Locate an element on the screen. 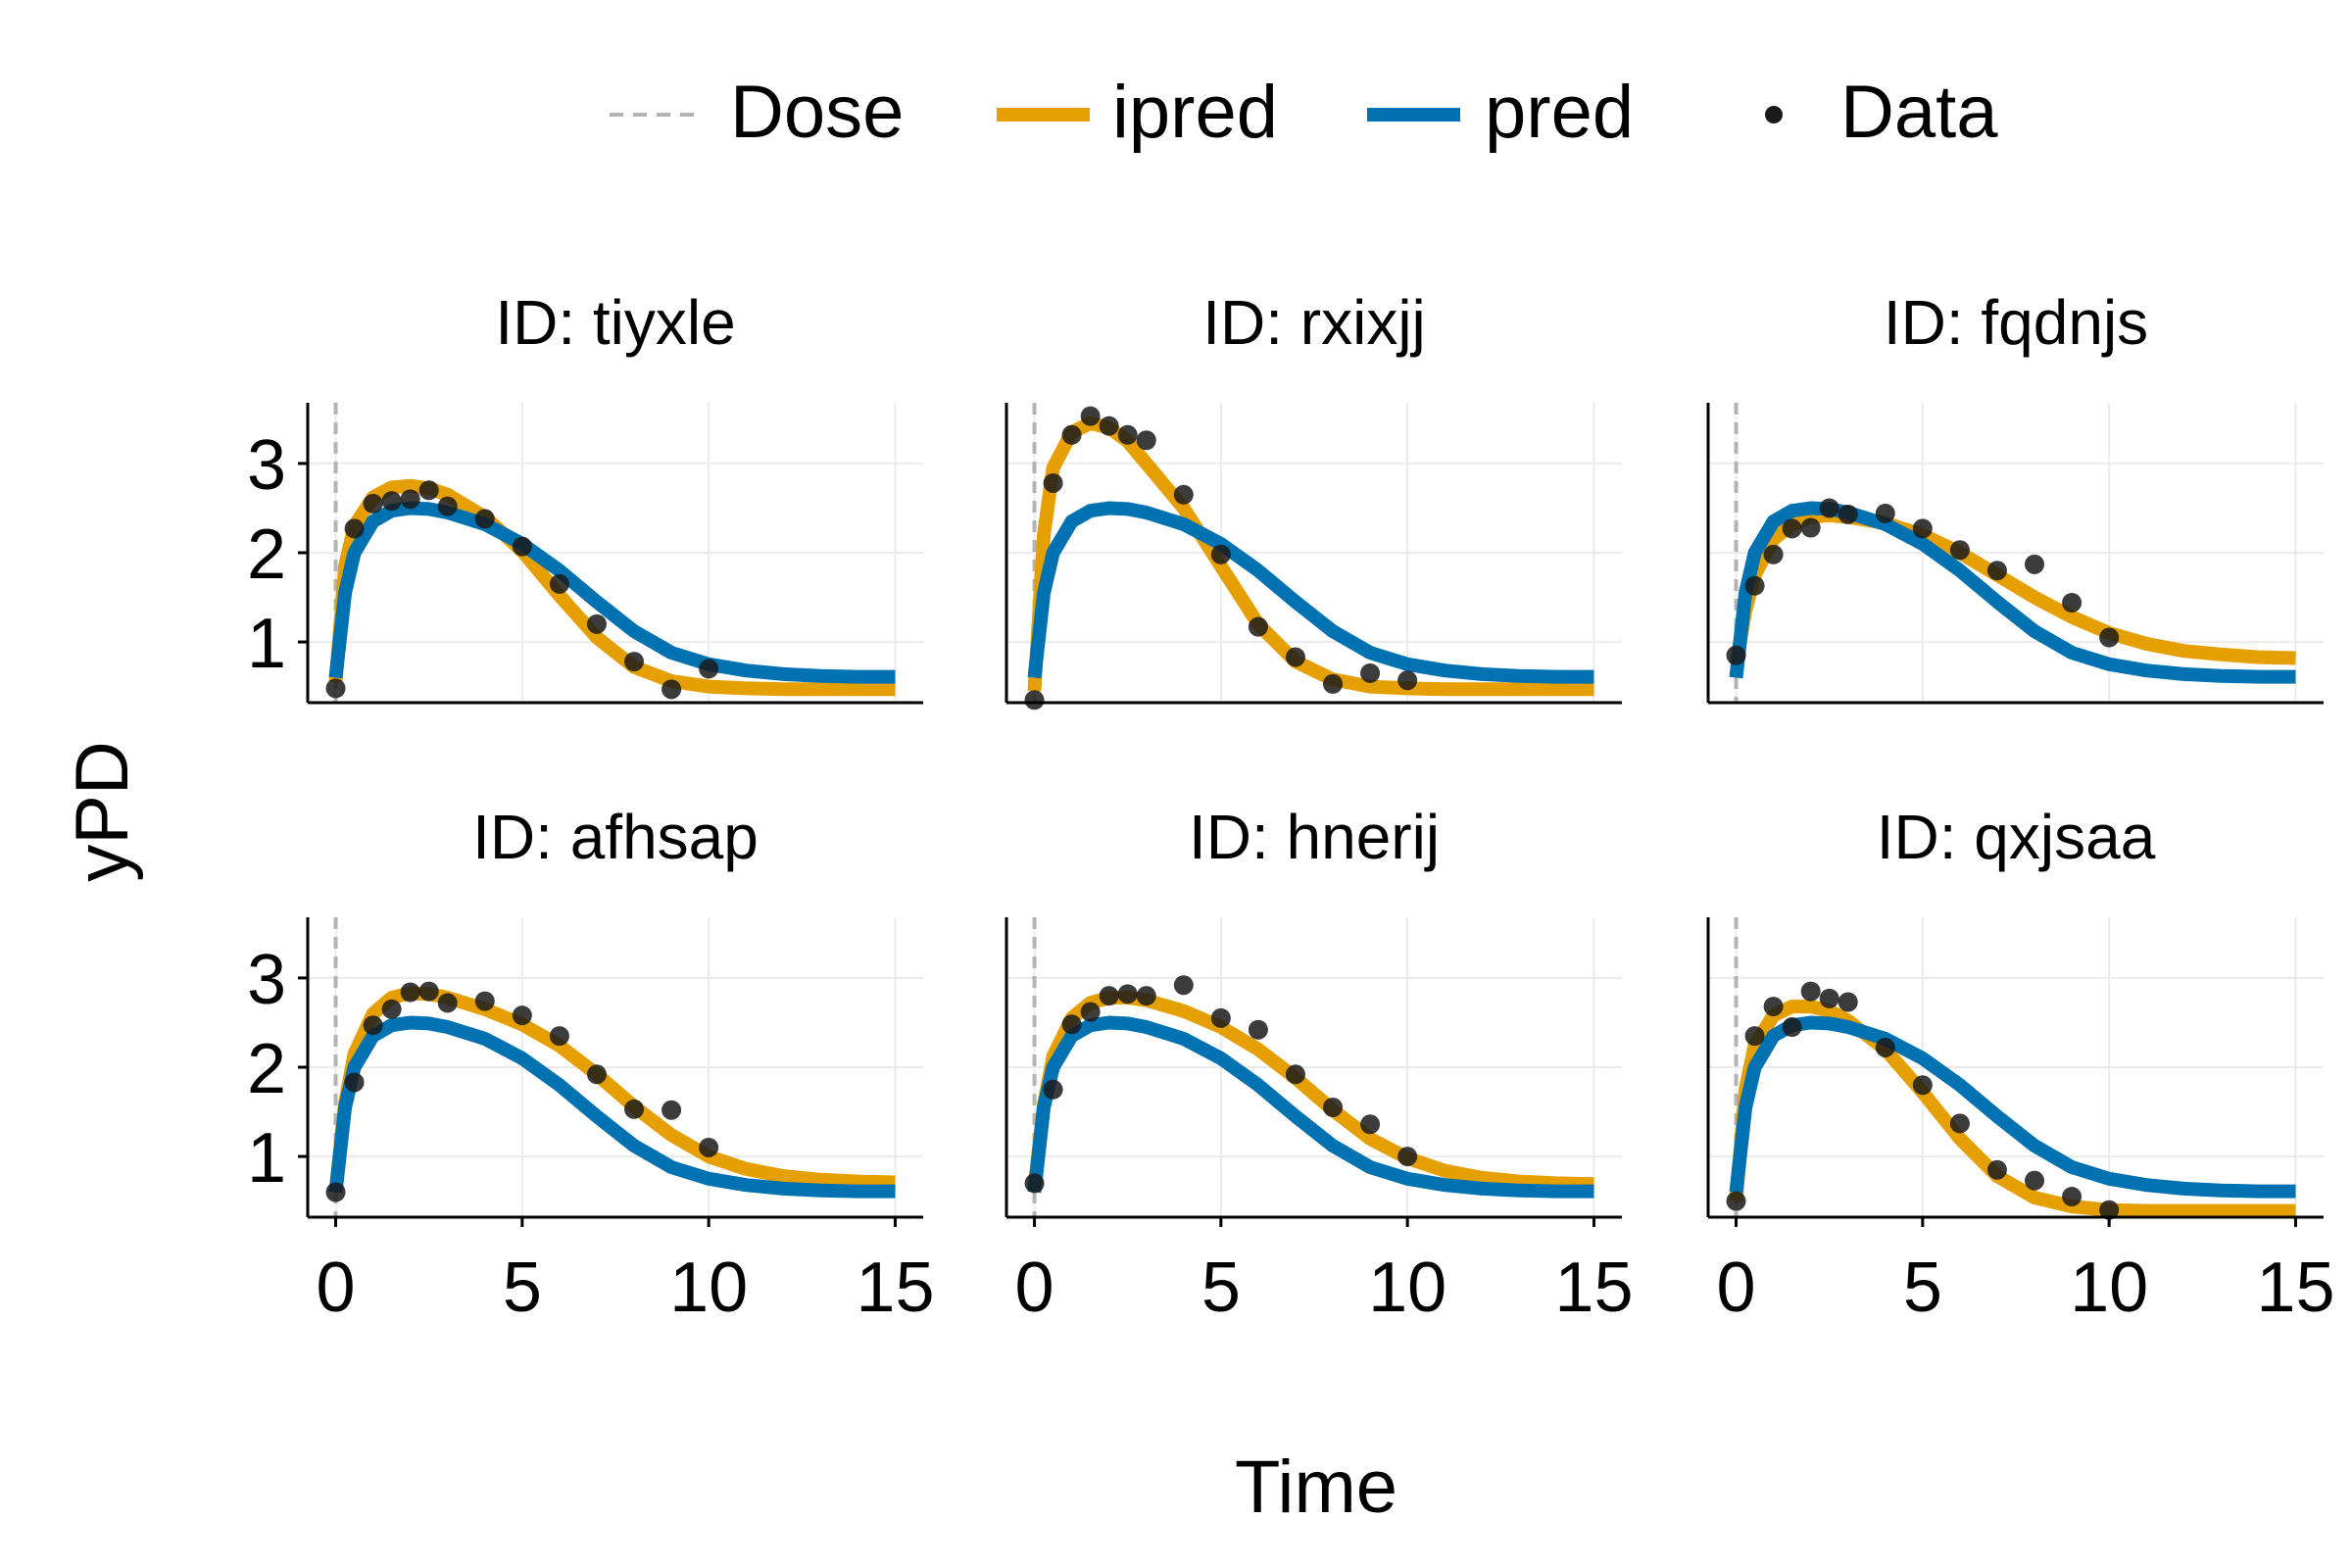  legend-label-ipred: ipred is located at coordinates (1195, 112).